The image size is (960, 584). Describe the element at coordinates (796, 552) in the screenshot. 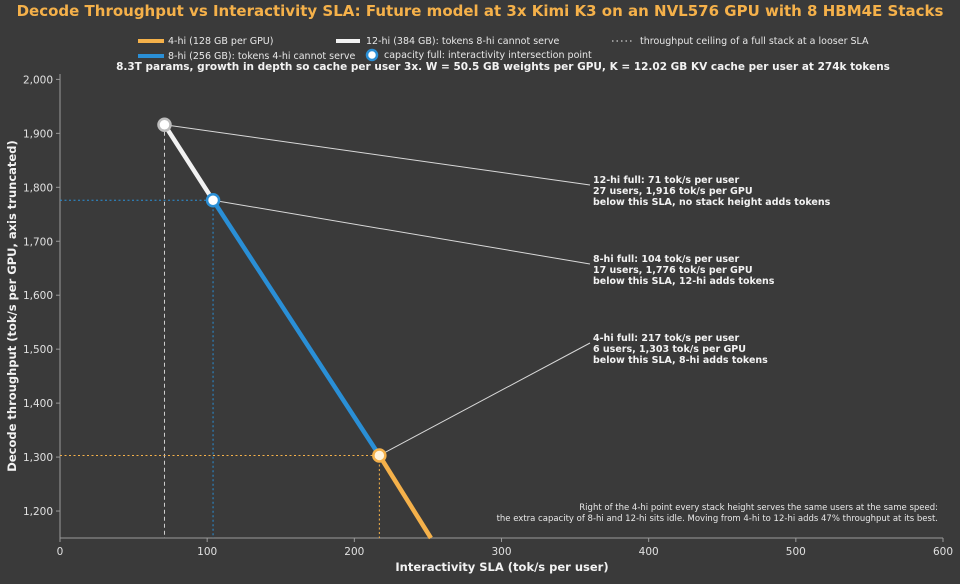

I see `x-tick-label: 500` at that location.